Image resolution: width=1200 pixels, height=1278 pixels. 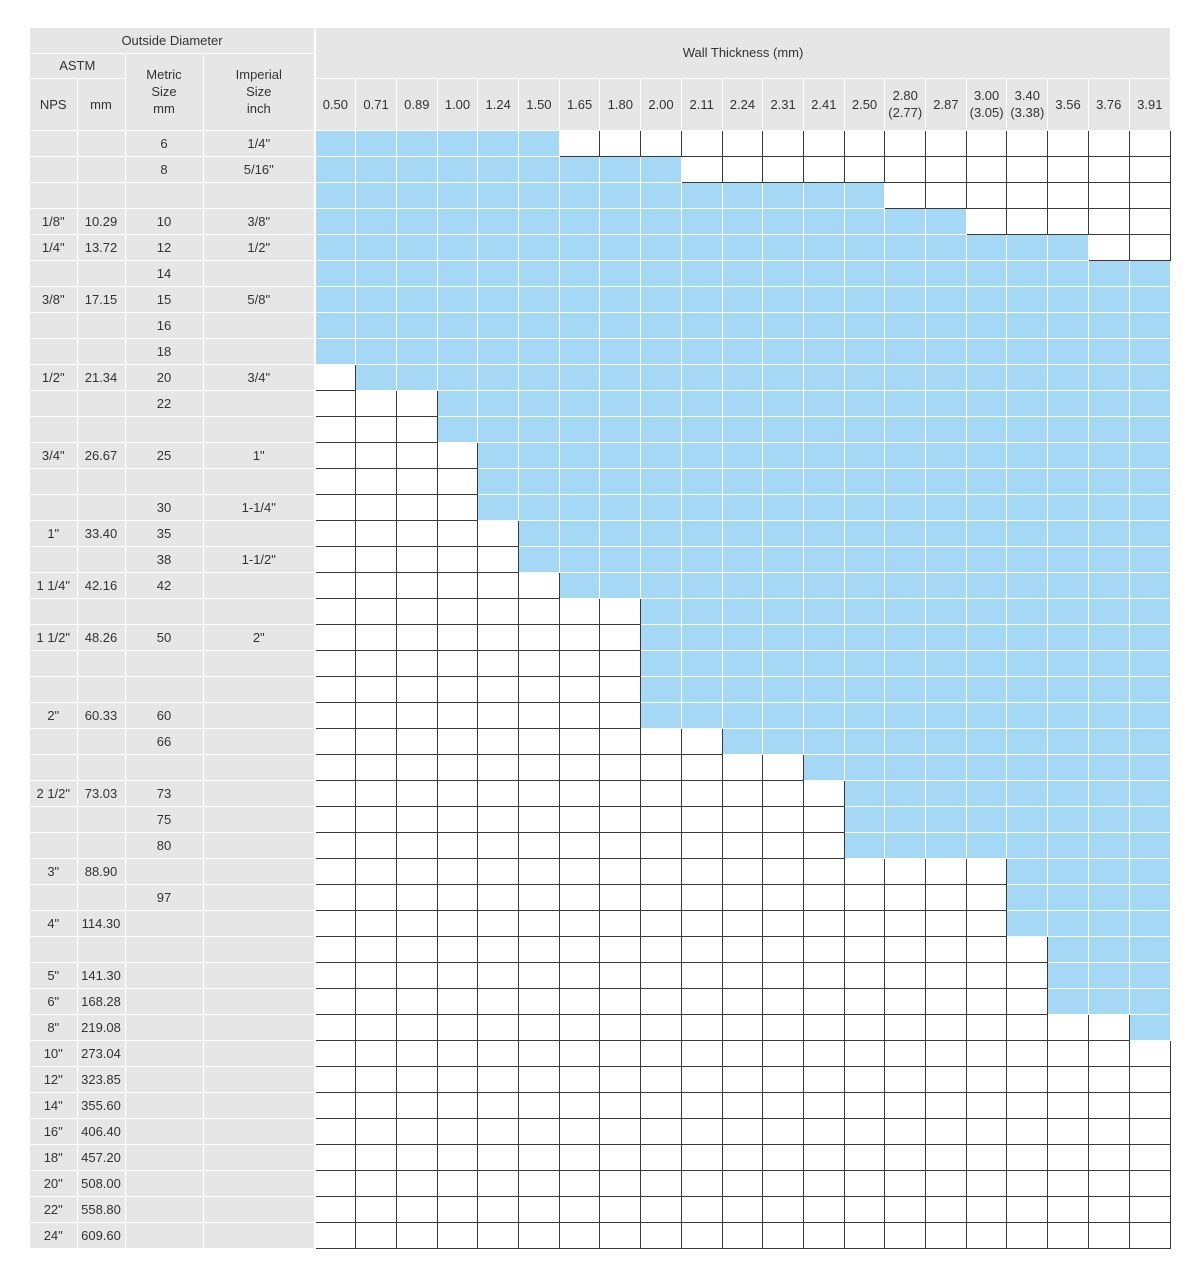 What do you see at coordinates (600, 871) in the screenshot?
I see `table-row: 3" 88.90` at bounding box center [600, 871].